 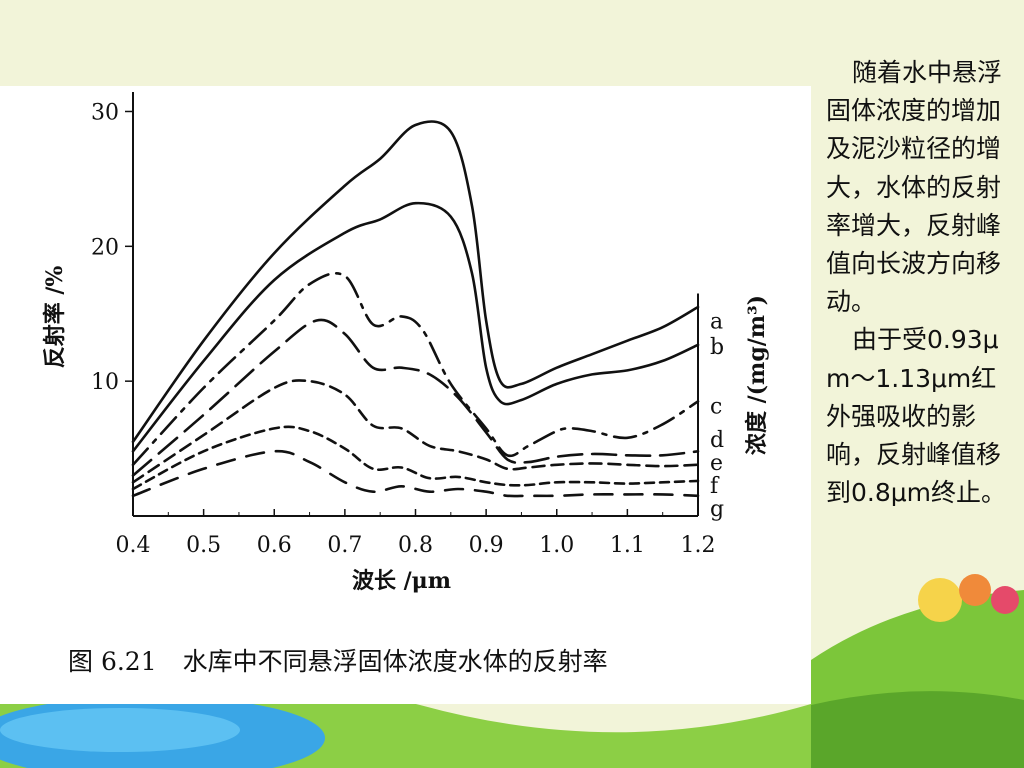 What do you see at coordinates (715, 486) in the screenshot?
I see `series-label-f: f` at bounding box center [715, 486].